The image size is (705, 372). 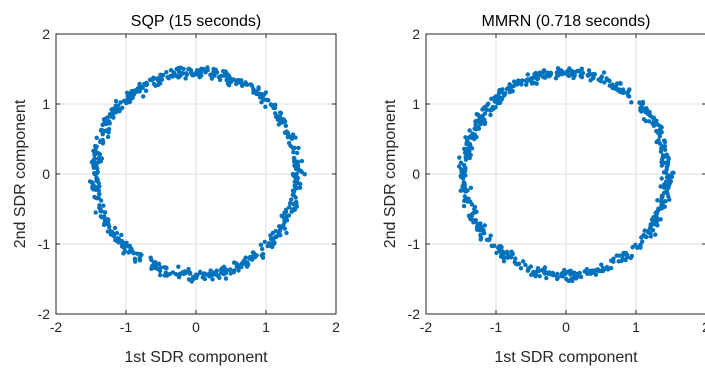 What do you see at coordinates (46, 104) in the screenshot?
I see `y-tick-label: 1` at bounding box center [46, 104].